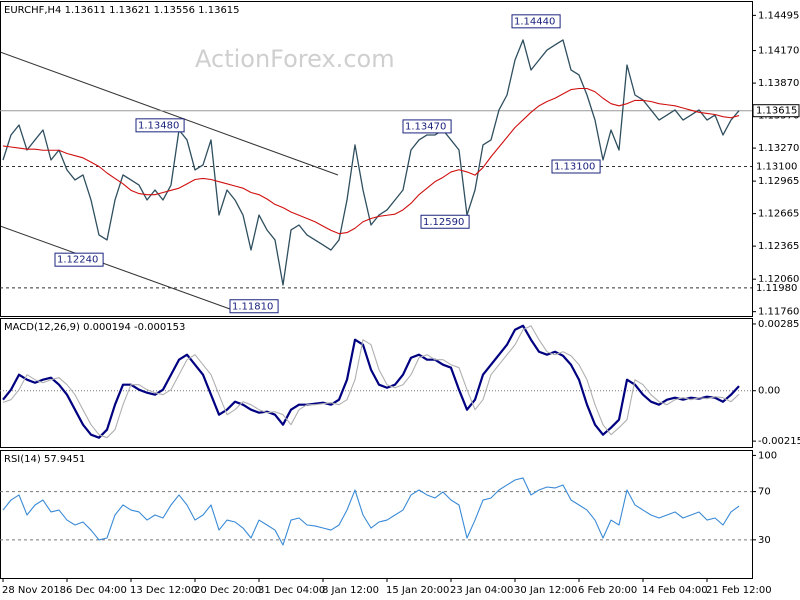 Image resolution: width=800 pixels, height=600 pixels. I want to click on y-tick-label: 1.11760, so click(778, 312).